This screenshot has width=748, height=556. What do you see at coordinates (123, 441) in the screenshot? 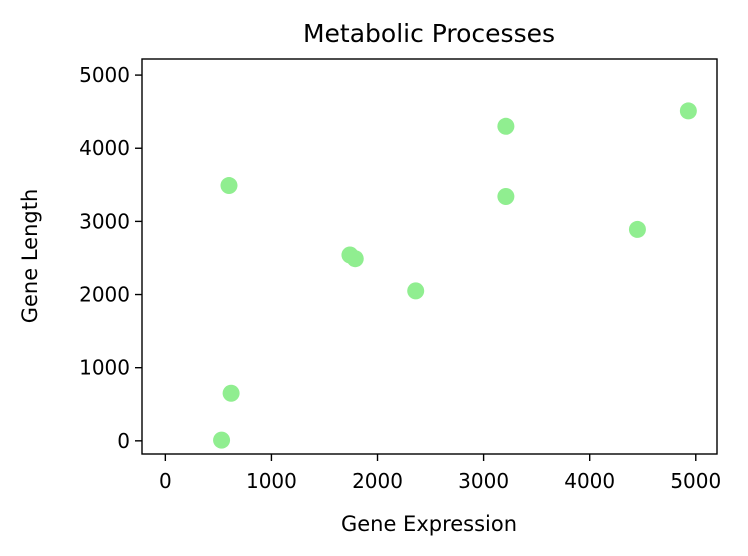
I see `y-tick-label: 0` at bounding box center [123, 441].